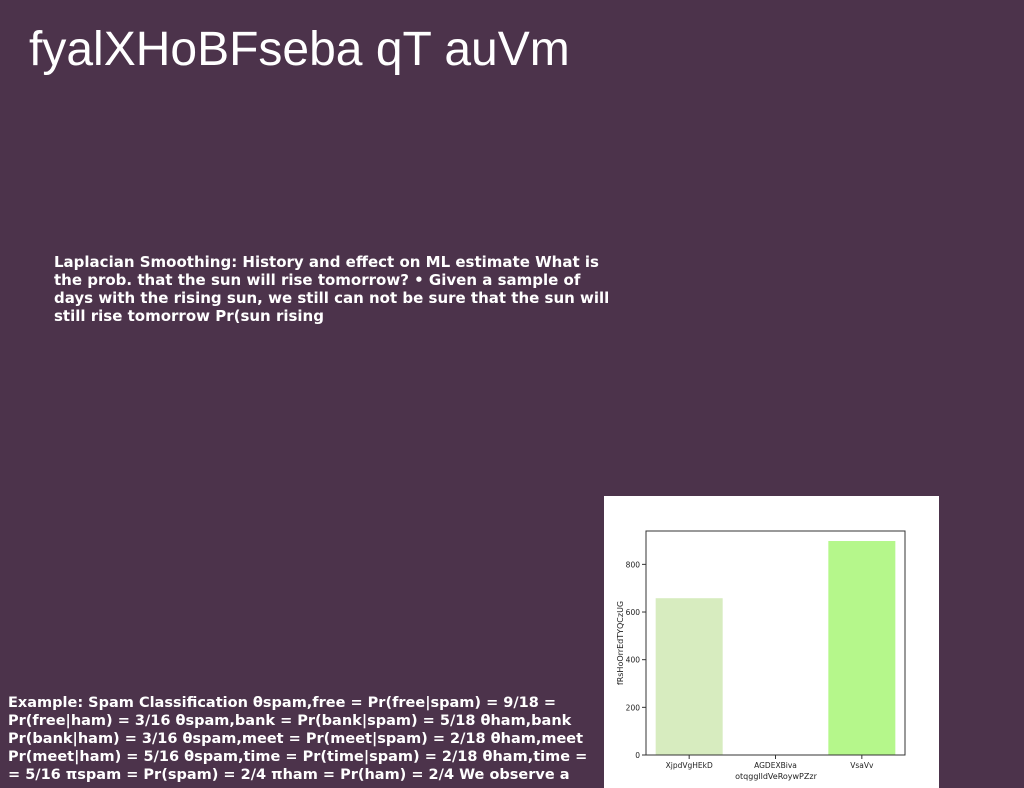 The width and height of the screenshot is (1024, 788). What do you see at coordinates (689, 765) in the screenshot?
I see `x-tick-label: XjpdVgHEkD` at bounding box center [689, 765].